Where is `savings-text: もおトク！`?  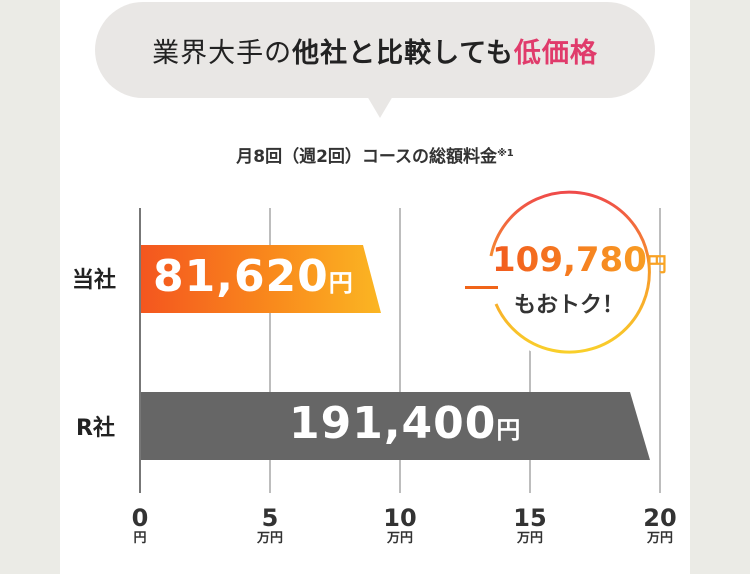
savings-text: もおトク！ is located at coordinates (568, 305).